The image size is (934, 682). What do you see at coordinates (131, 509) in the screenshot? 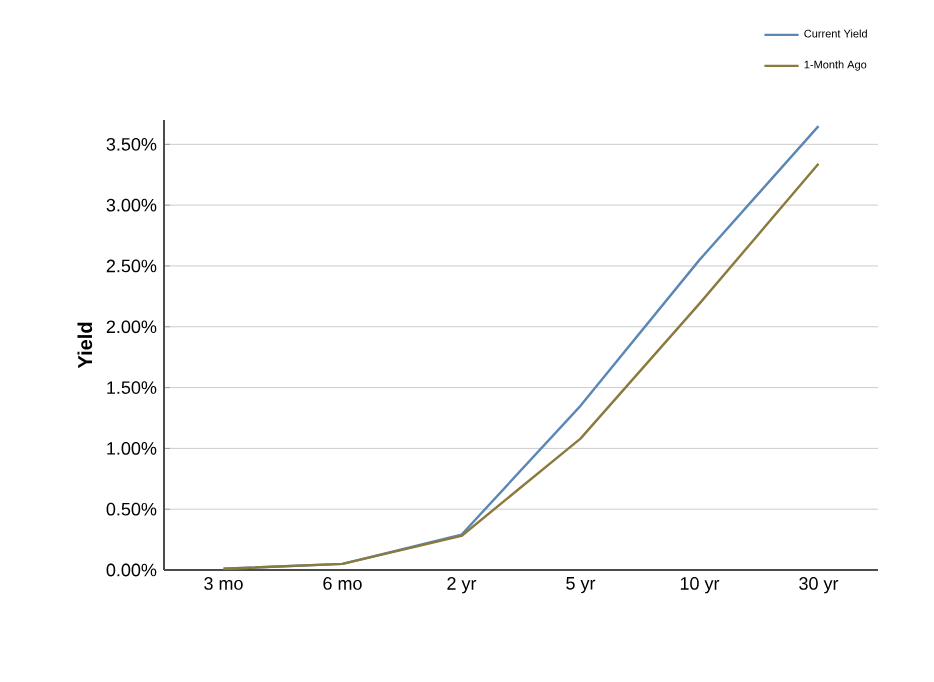
I see `y-tick-label: 0.50%` at bounding box center [131, 509].